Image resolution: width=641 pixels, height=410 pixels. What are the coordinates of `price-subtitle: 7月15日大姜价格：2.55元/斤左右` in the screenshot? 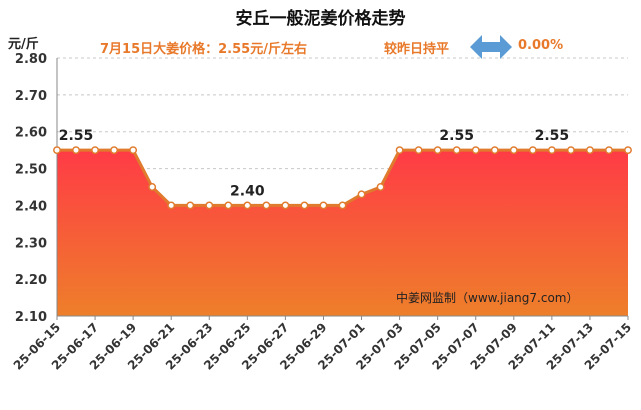 It's located at (203, 49).